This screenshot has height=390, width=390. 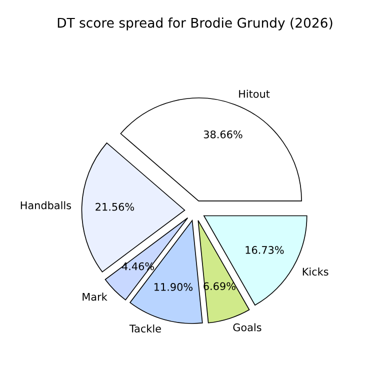 I want to click on slice-label: Handballs, so click(x=46, y=205).